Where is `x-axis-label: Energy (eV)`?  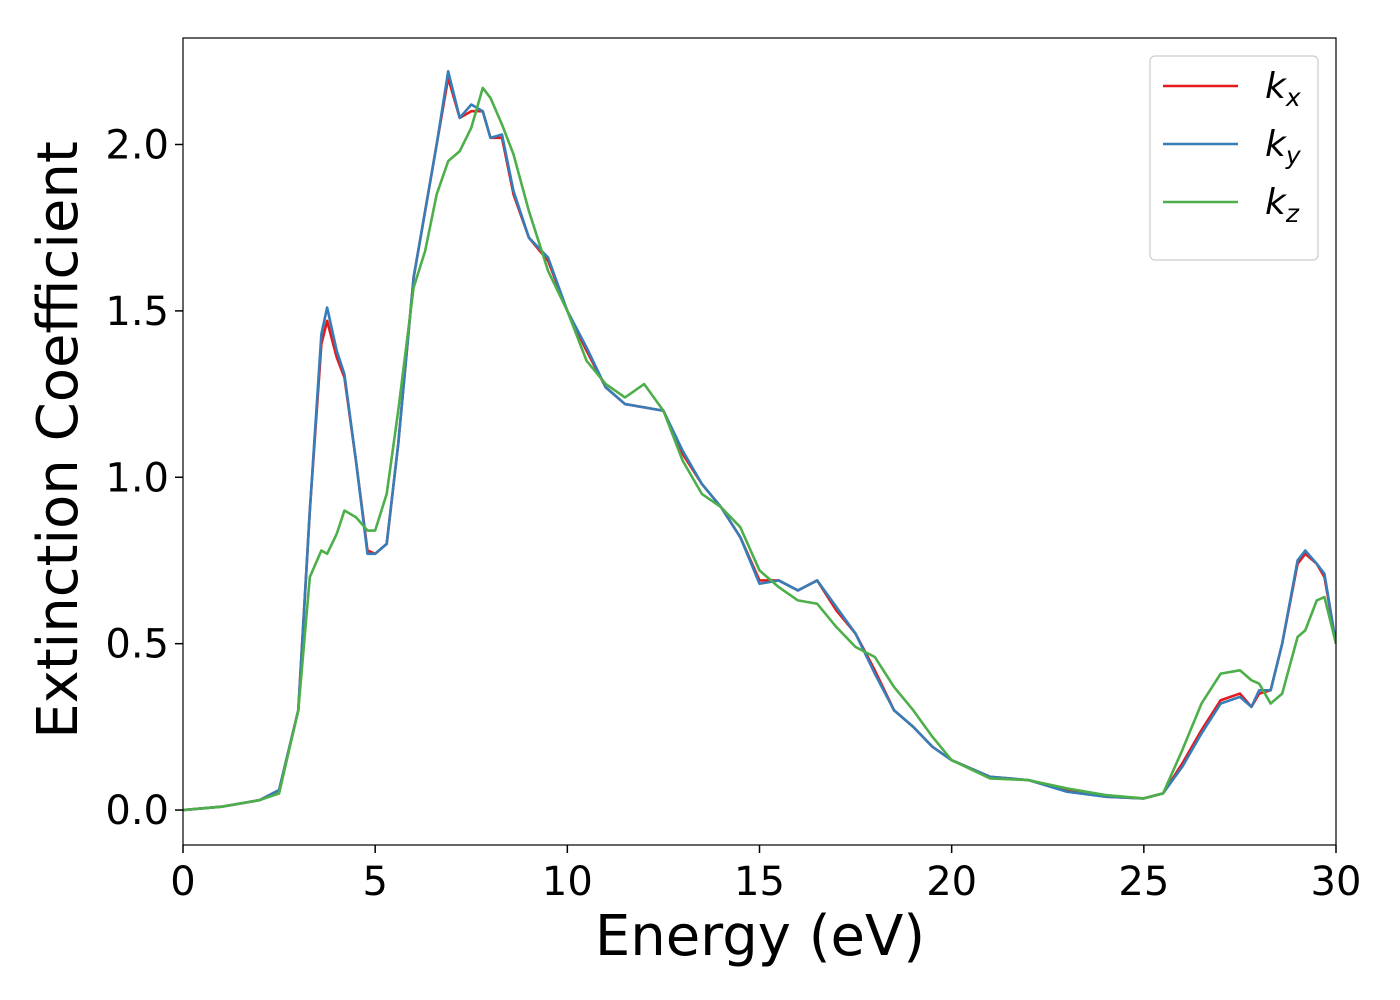
x-axis-label: Energy (eV) is located at coordinates (760, 936).